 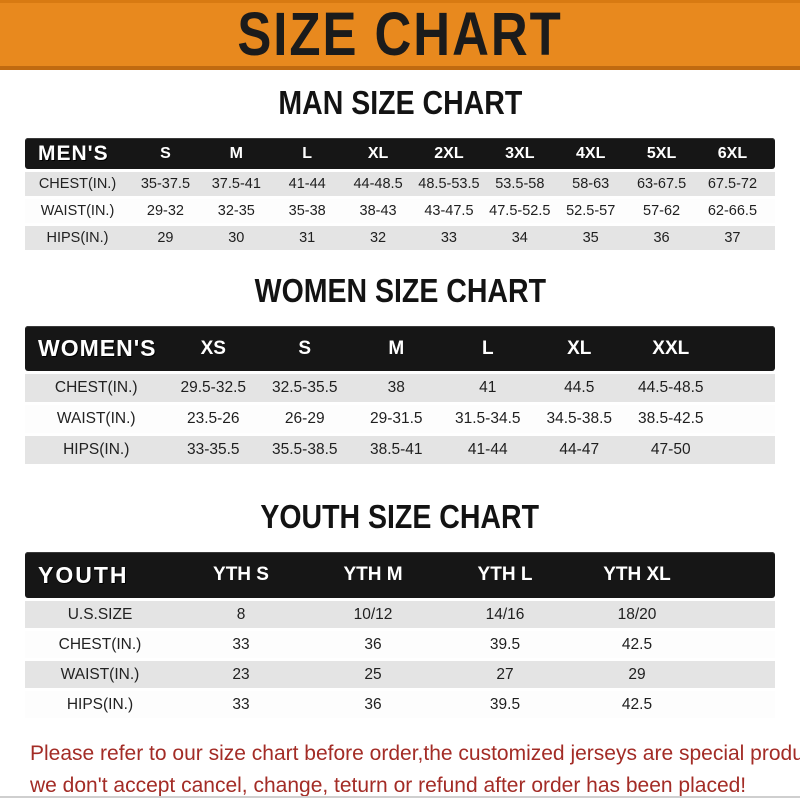 What do you see at coordinates (579, 387) in the screenshot?
I see `women-chest-in-value-5: 44.5` at bounding box center [579, 387].